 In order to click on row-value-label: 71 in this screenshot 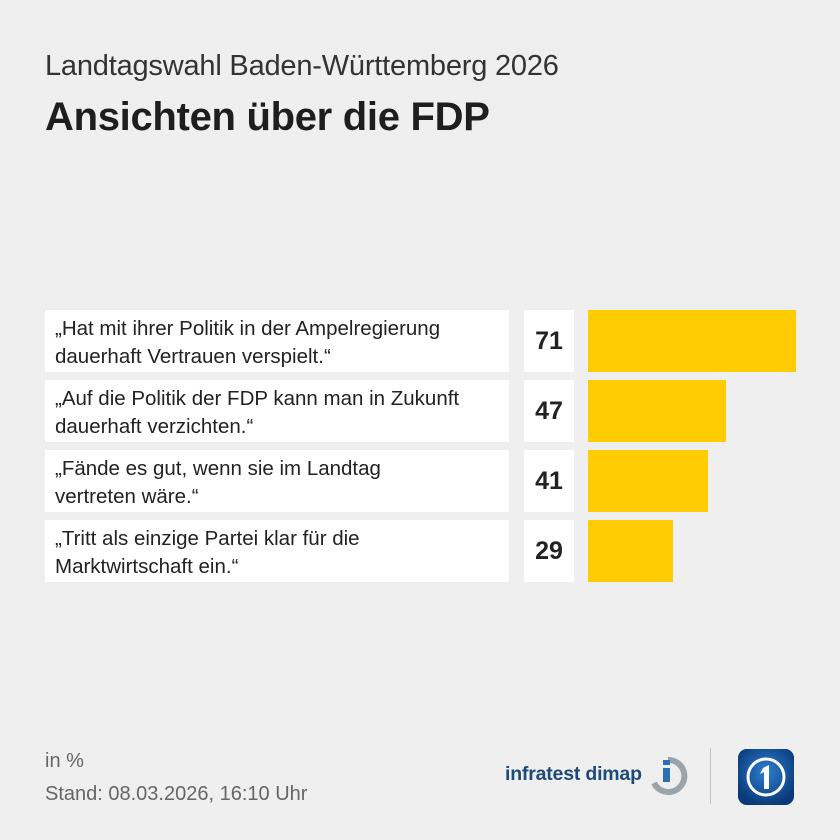, I will do `click(549, 341)`.